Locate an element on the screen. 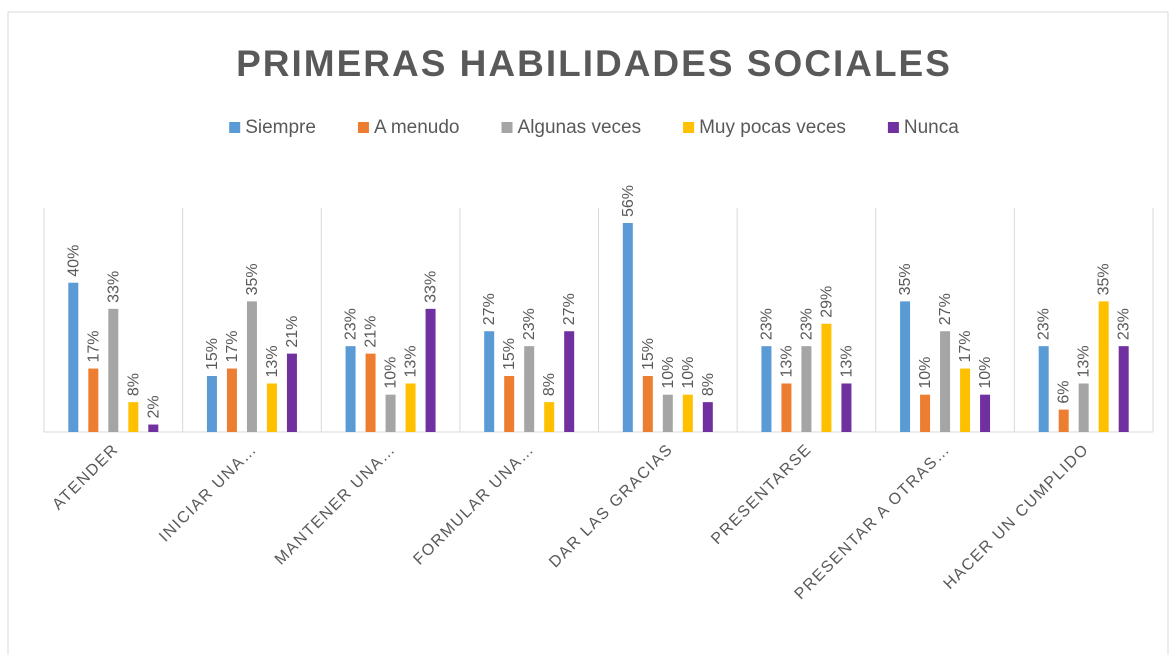  data-label: 56% is located at coordinates (628, 201).